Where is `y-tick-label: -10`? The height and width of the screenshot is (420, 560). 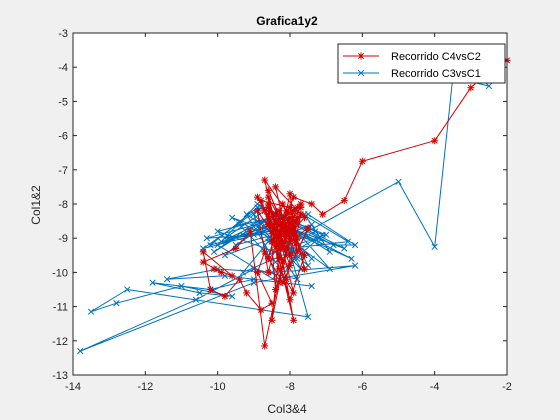
y-tick-label: -10 is located at coordinates (60, 273).